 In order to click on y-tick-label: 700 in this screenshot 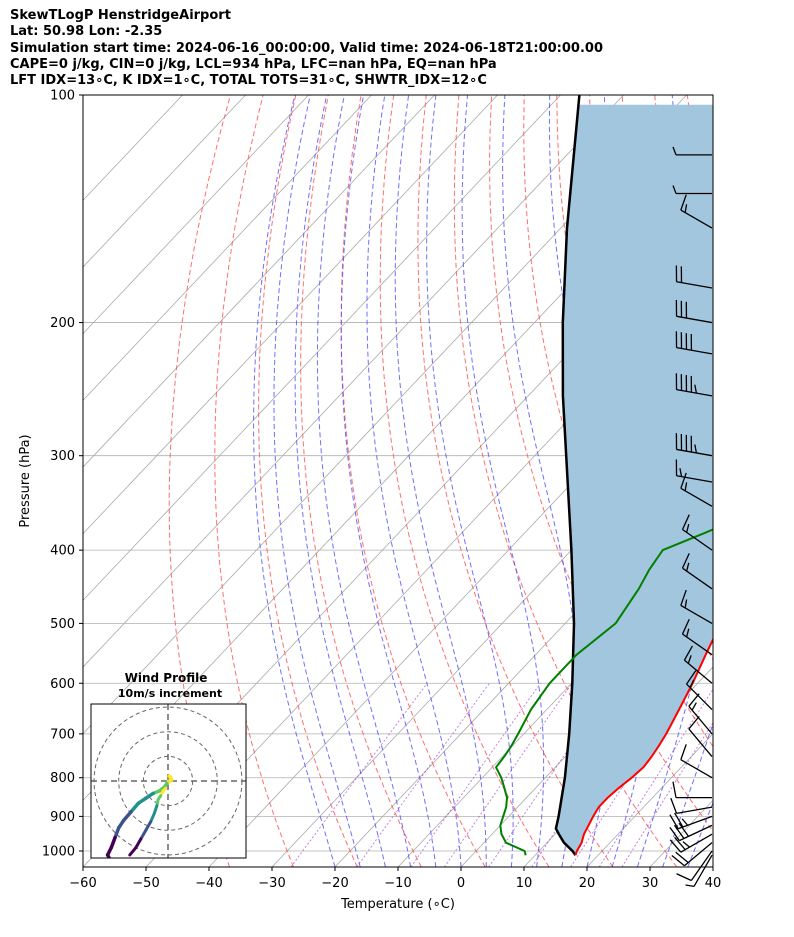, I will do `click(62, 734)`.